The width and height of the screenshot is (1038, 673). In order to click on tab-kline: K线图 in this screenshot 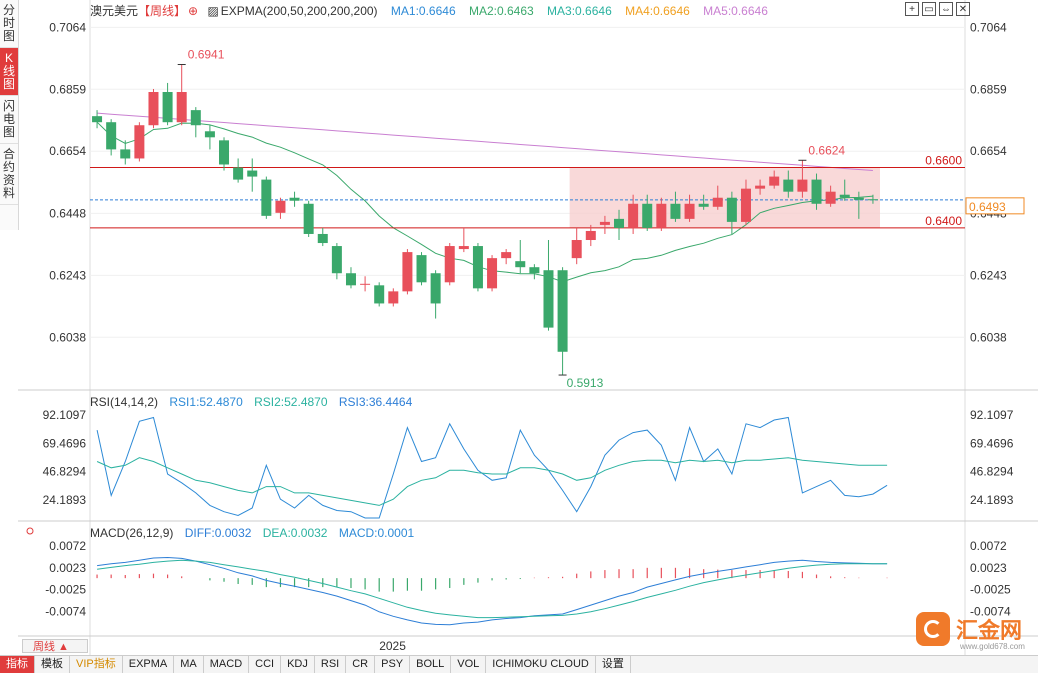, I will do `click(9, 72)`.